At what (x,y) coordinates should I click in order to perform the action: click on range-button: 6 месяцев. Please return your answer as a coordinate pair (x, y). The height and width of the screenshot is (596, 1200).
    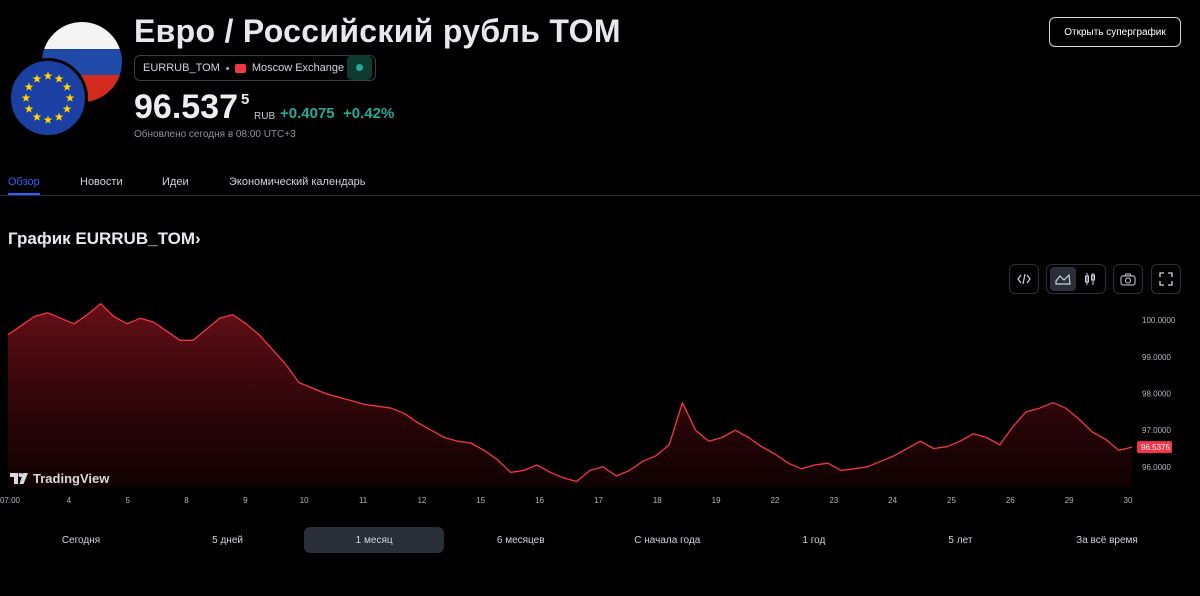
    Looking at the image, I should click on (520, 540).